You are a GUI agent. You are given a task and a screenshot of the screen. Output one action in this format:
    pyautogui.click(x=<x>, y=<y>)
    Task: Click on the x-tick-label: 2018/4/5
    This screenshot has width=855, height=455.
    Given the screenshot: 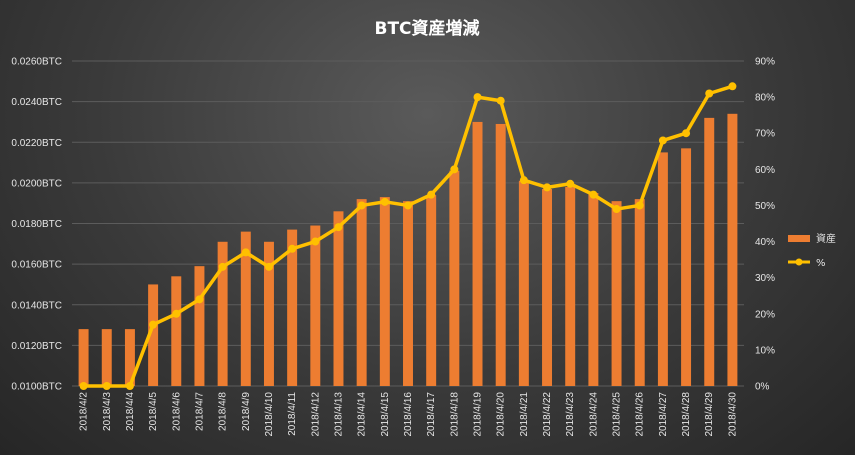 What is the action you would take?
    pyautogui.click(x=153, y=411)
    